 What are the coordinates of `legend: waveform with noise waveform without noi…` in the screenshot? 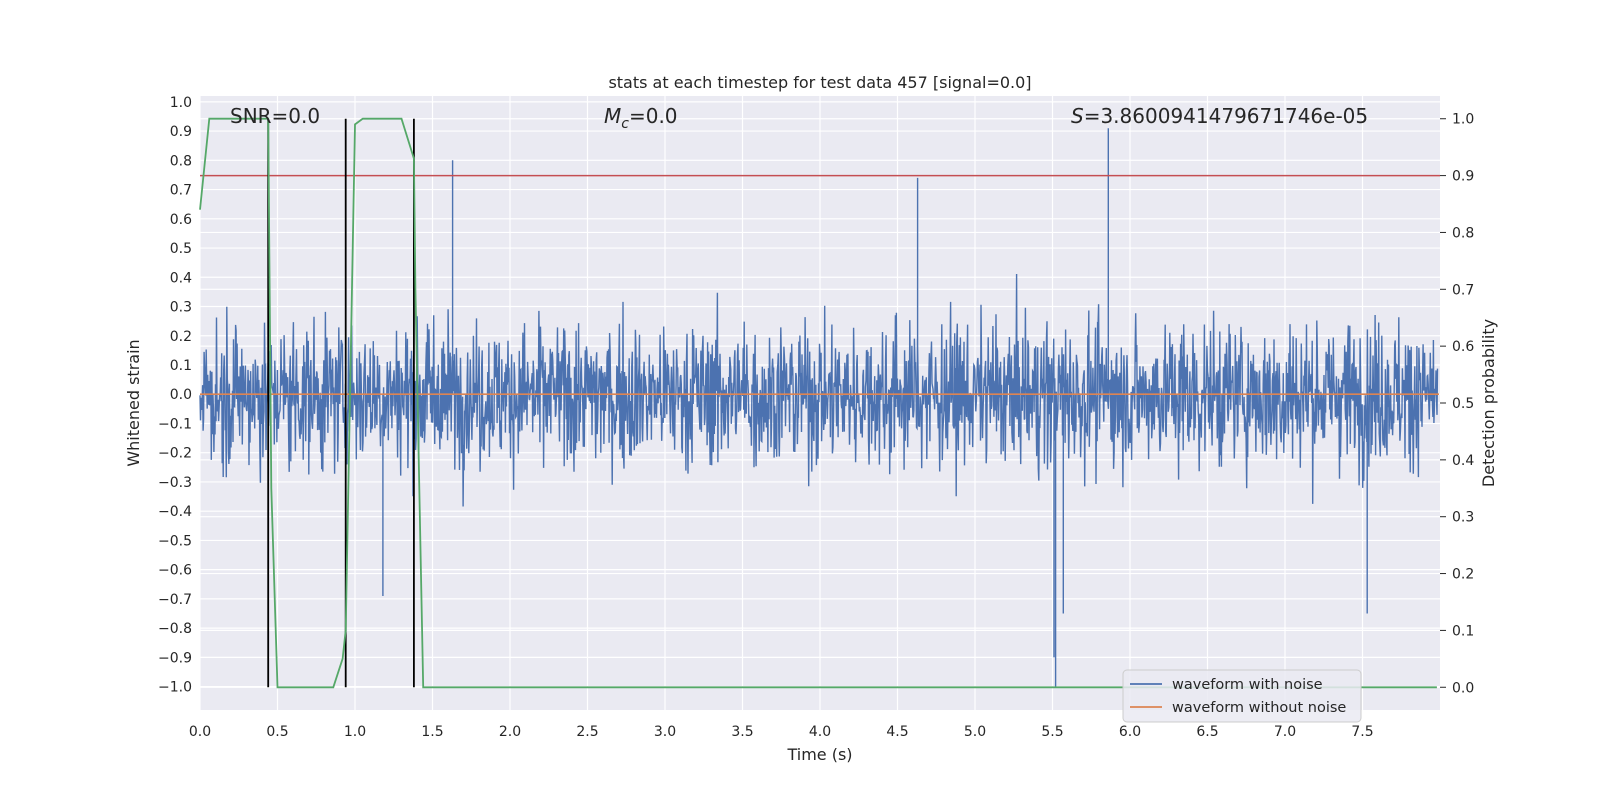 It's located at (1242, 696).